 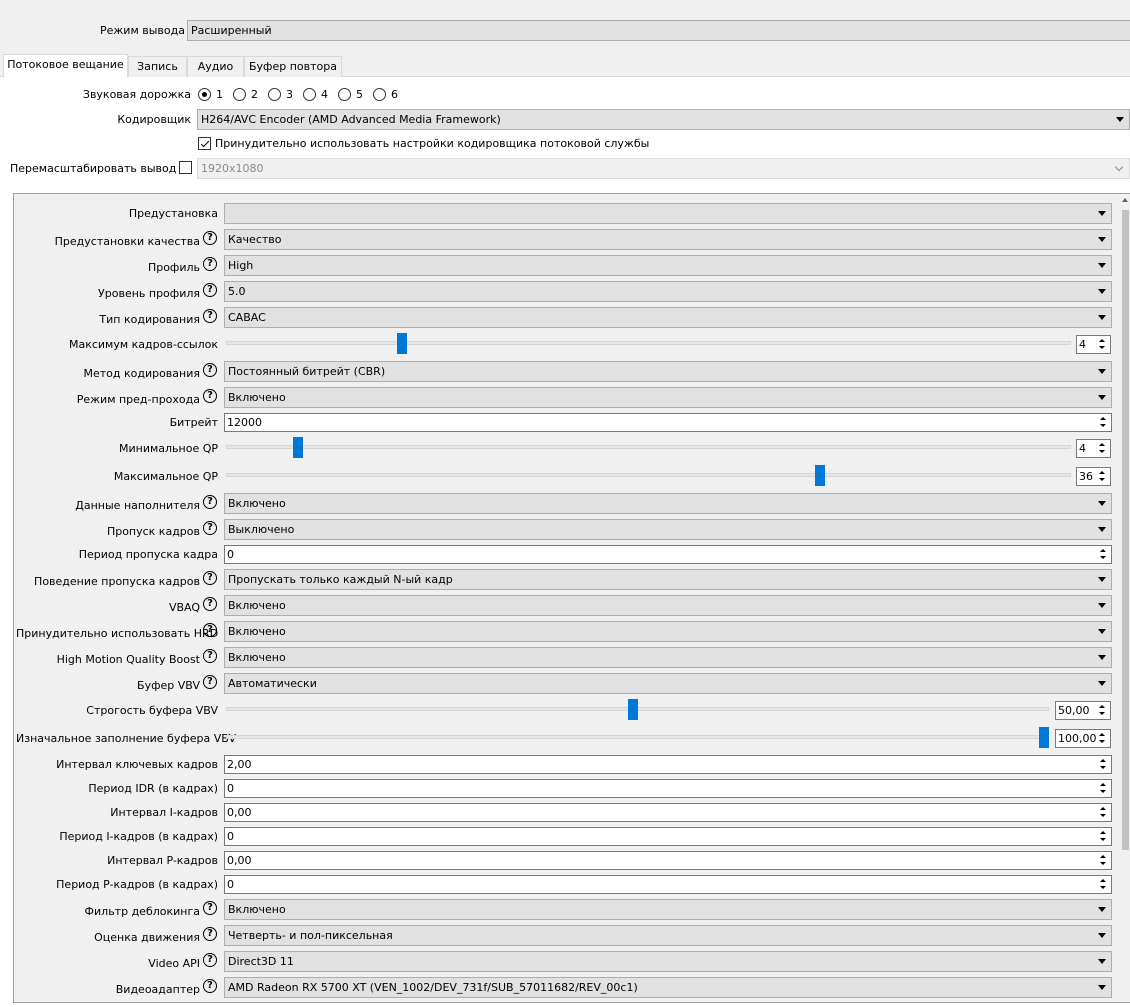 I want to click on tab-recording: Запись, so click(x=157, y=66).